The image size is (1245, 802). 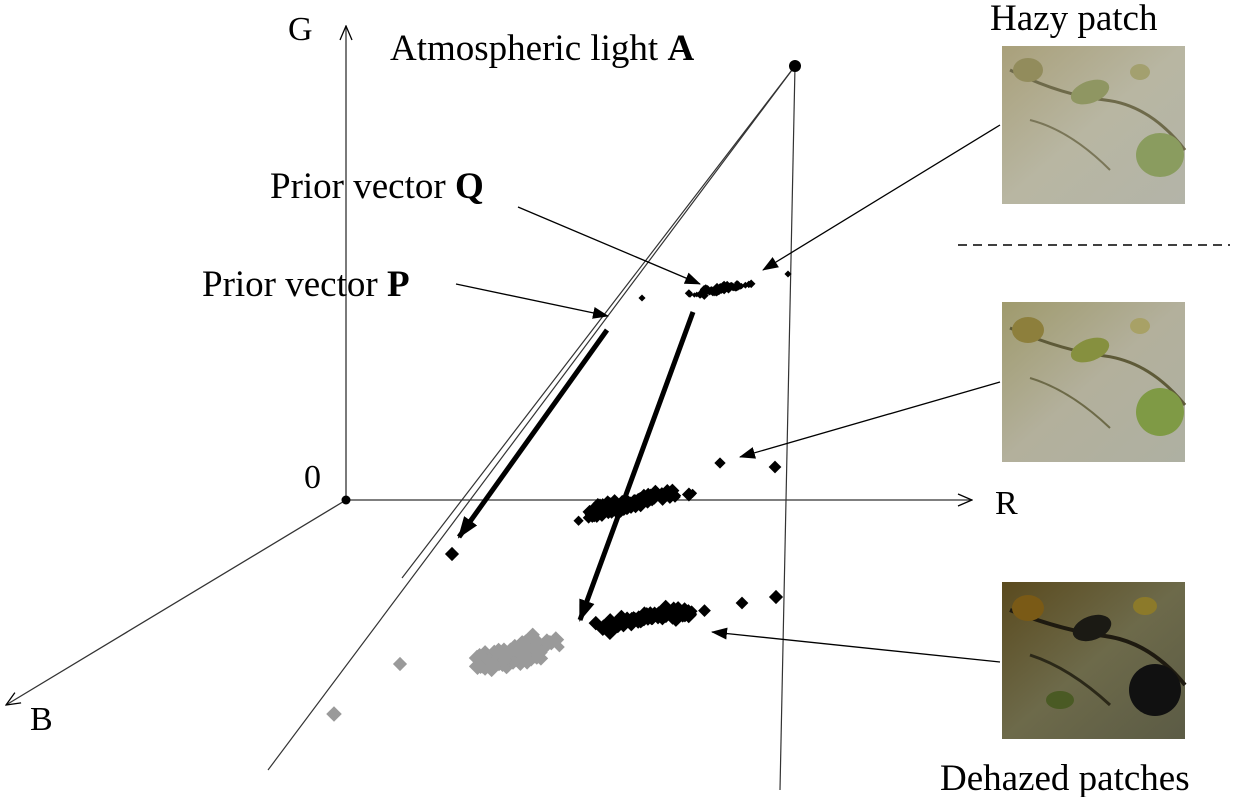 I want to click on cluster-top, so click(x=715, y=286).